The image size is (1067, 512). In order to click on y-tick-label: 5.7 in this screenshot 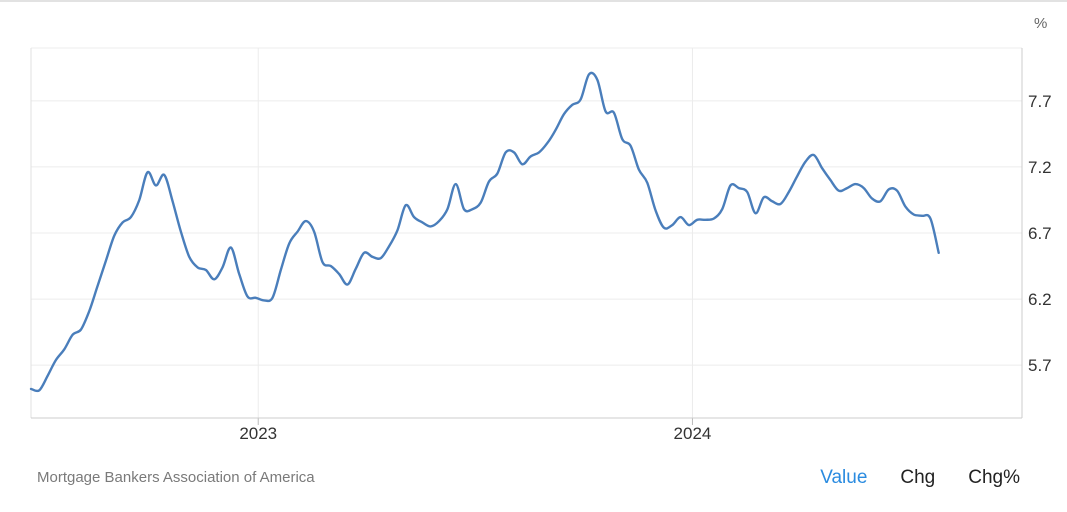, I will do `click(1040, 365)`.